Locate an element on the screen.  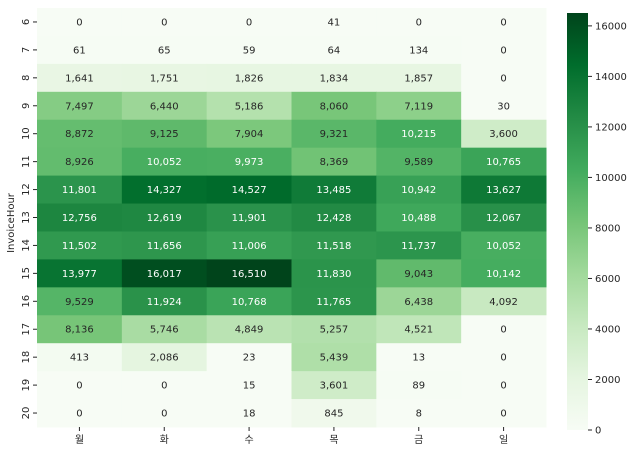
colorbar-tick-label: 6000 is located at coordinates (607, 279).